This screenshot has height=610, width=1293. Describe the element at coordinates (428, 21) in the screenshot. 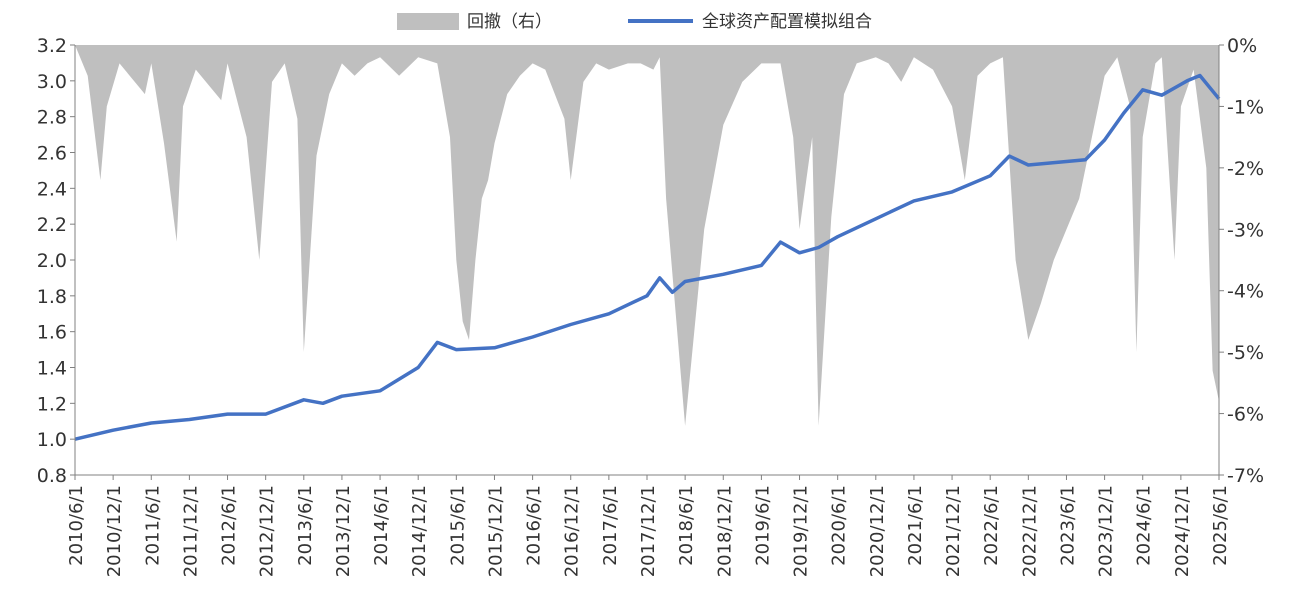

I see `legend-swatch-drawdown` at that location.